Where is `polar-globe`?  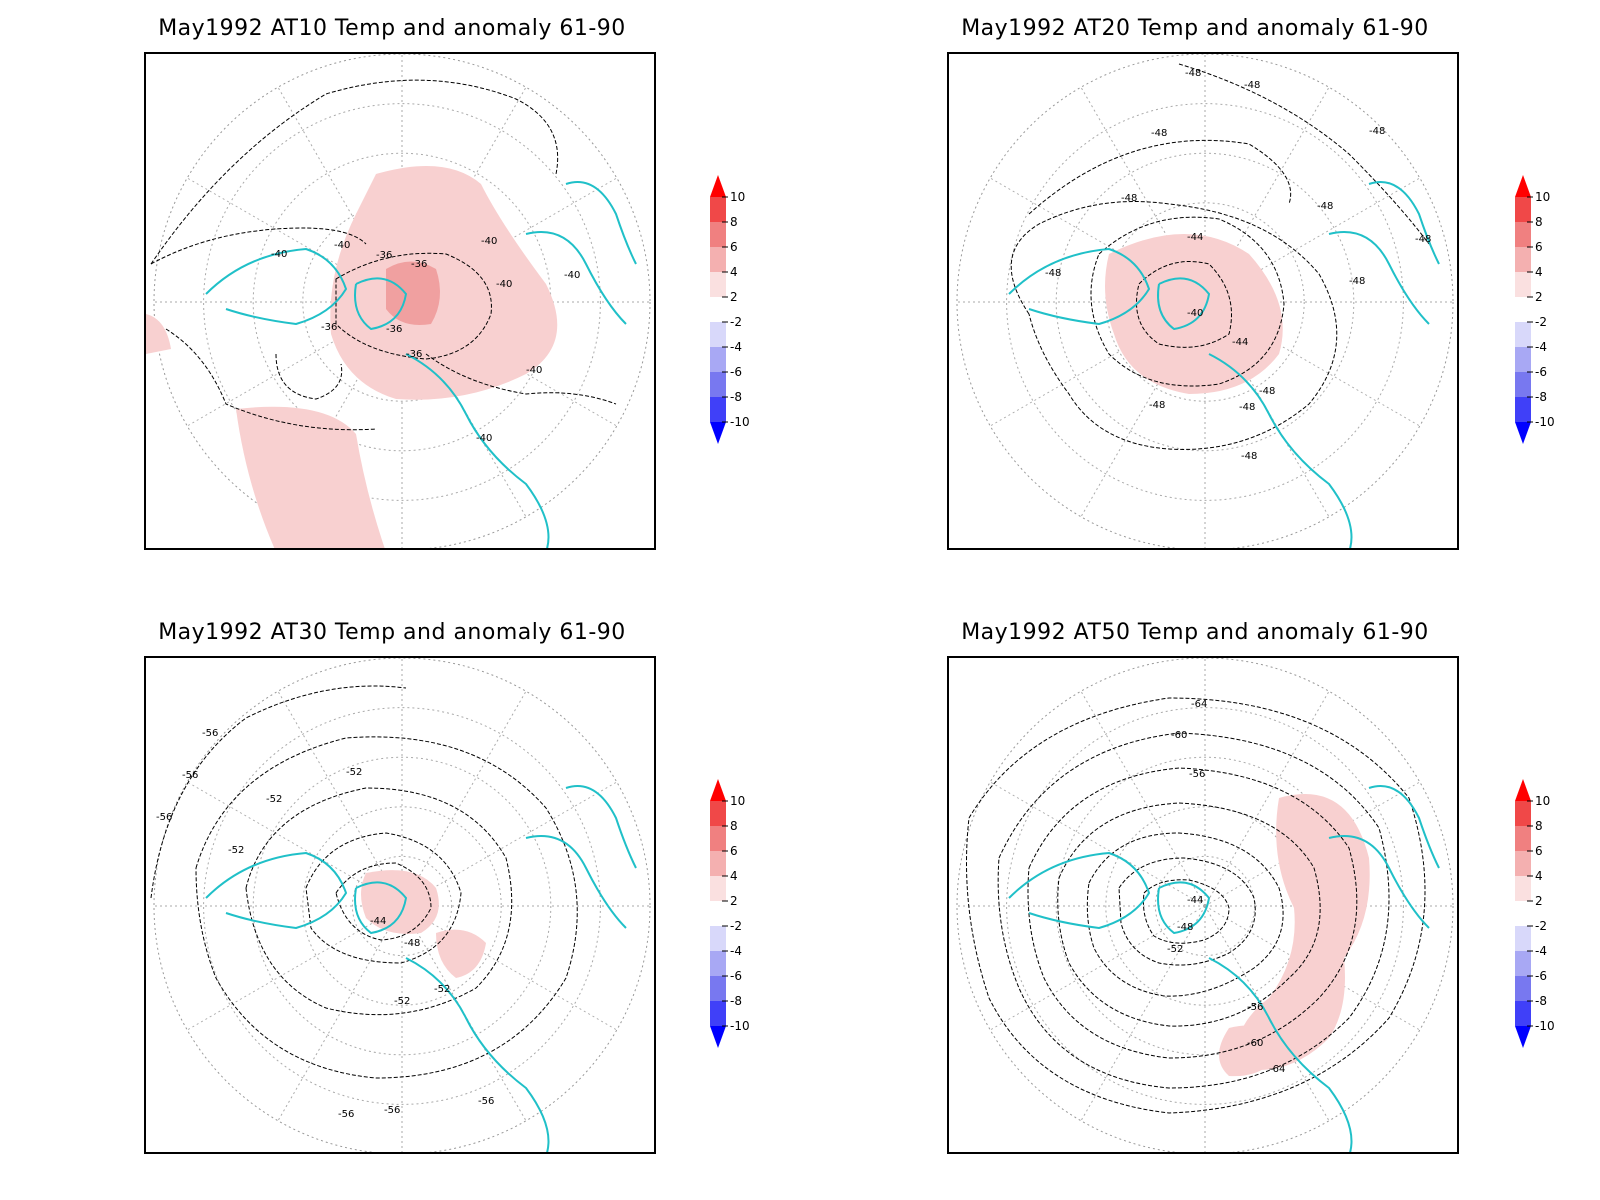 polar-globe is located at coordinates (1205, 905).